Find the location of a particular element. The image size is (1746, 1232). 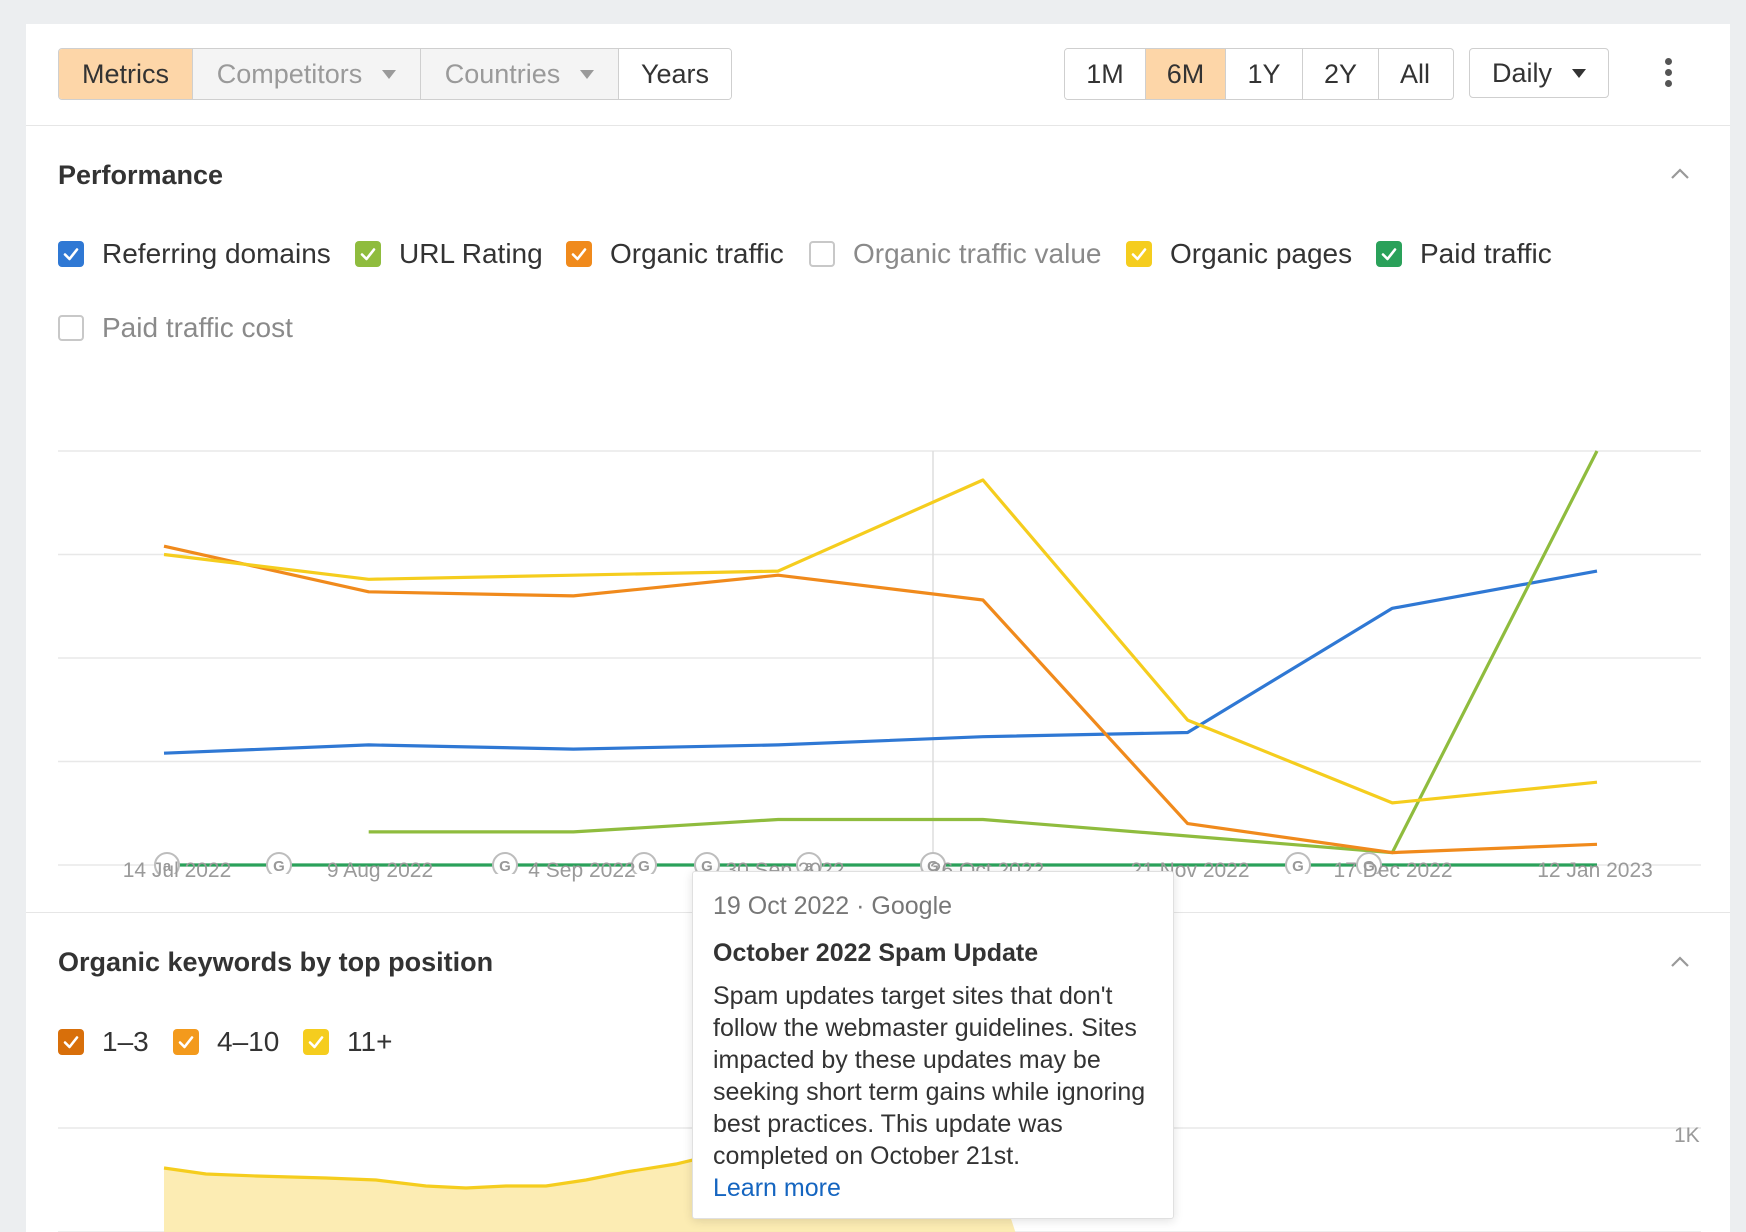

legend-label: Paid traffic cost is located at coordinates (197, 327).